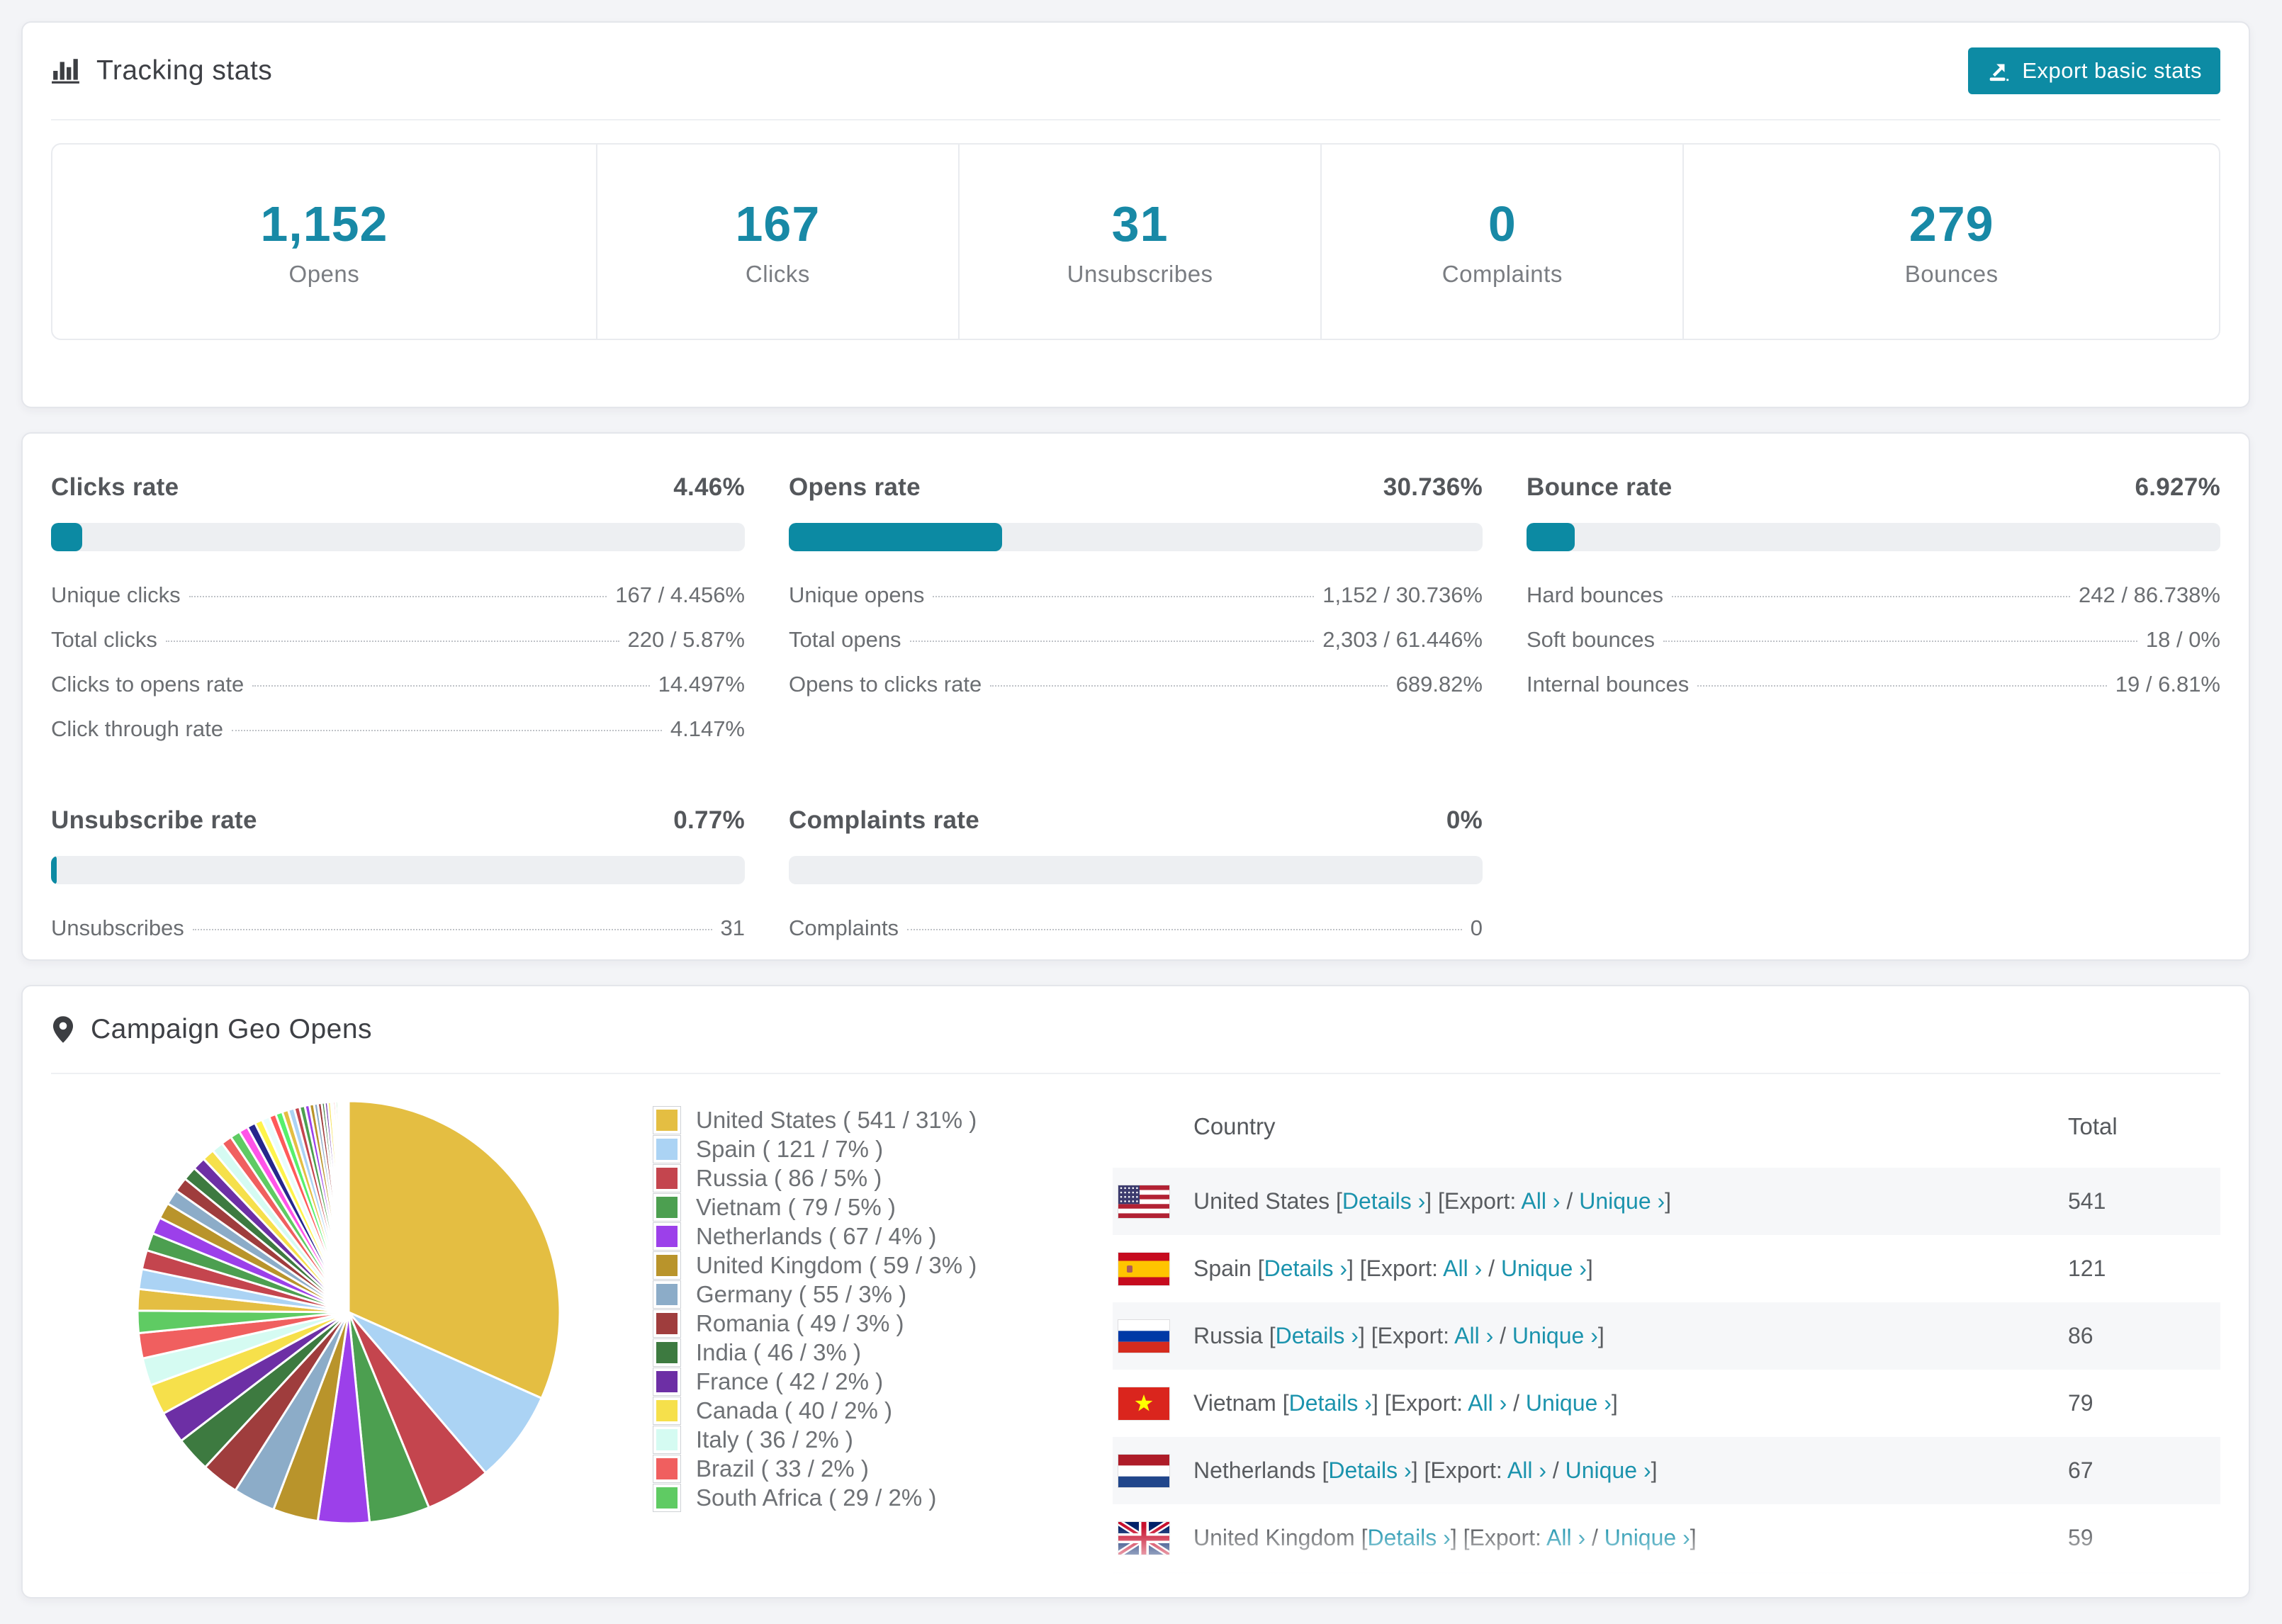  I want to click on rate-stat-value: 220 / 5.87%, so click(686, 639).